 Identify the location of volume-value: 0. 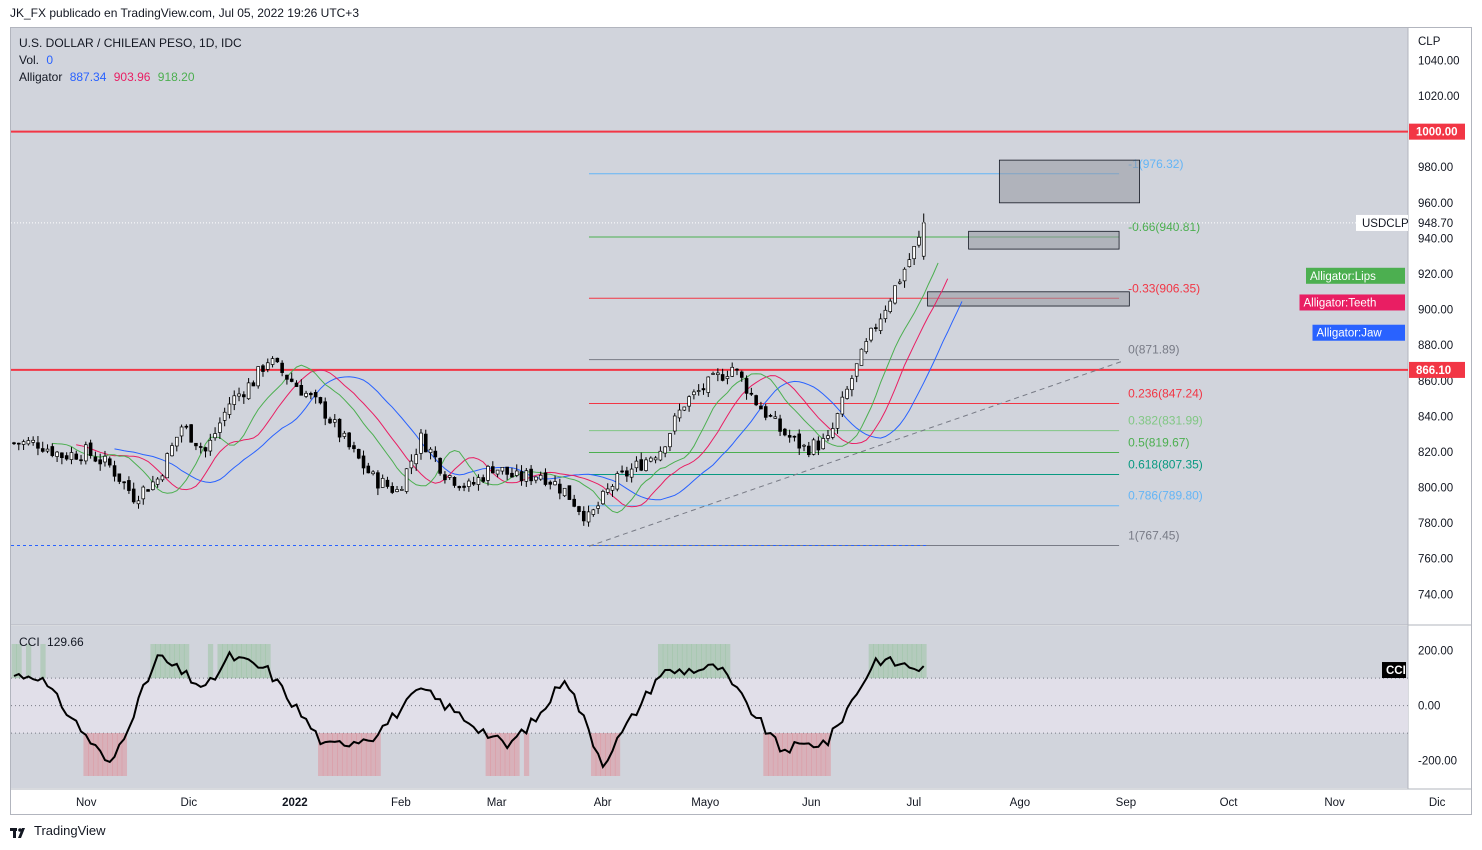
(50, 60).